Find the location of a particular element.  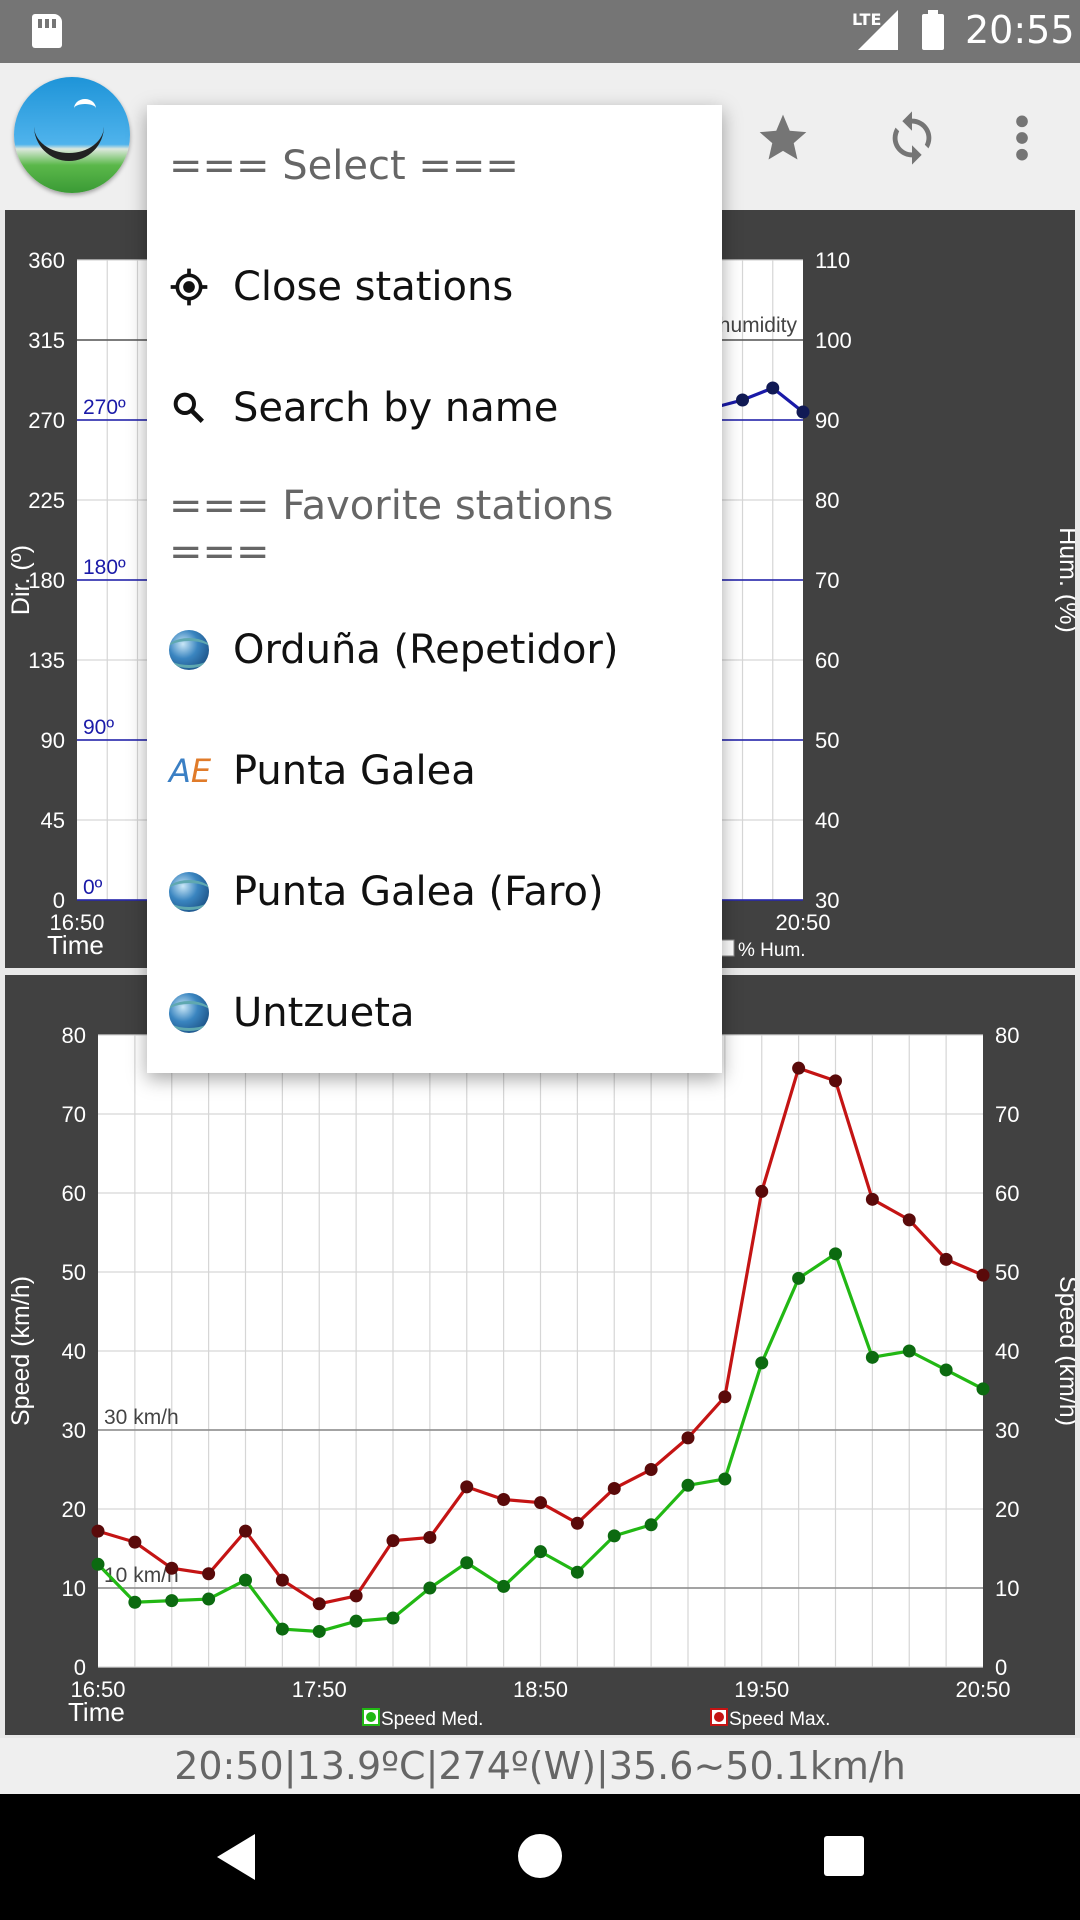

home-icon is located at coordinates (540, 1856).